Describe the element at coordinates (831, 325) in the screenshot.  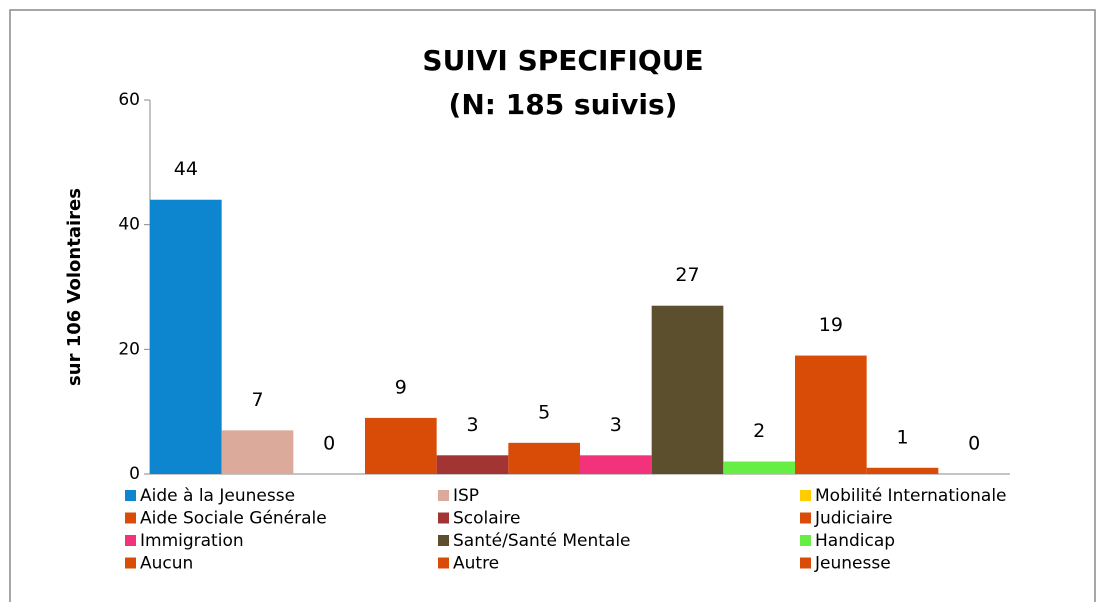
I see `value-label: 19` at that location.